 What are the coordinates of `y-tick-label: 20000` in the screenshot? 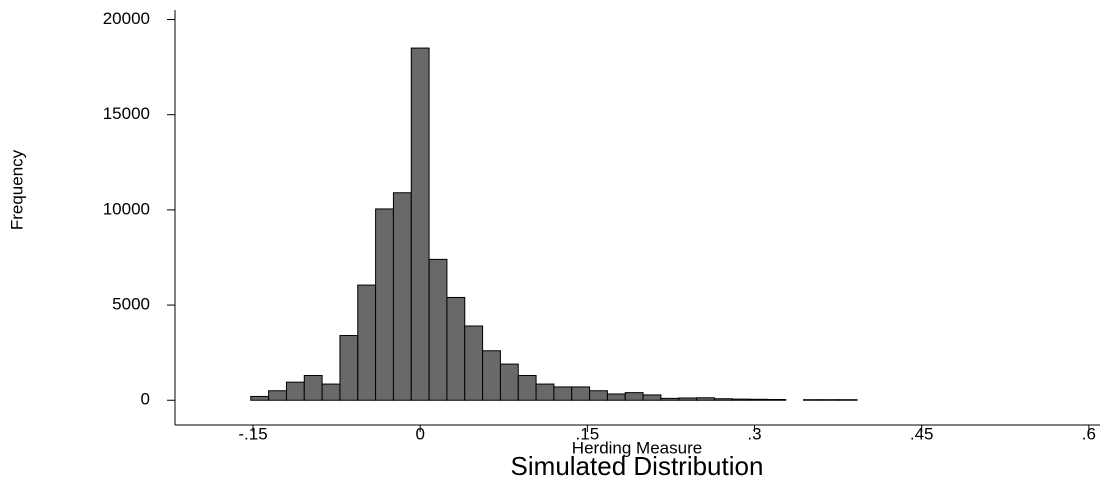 It's located at (126, 18).